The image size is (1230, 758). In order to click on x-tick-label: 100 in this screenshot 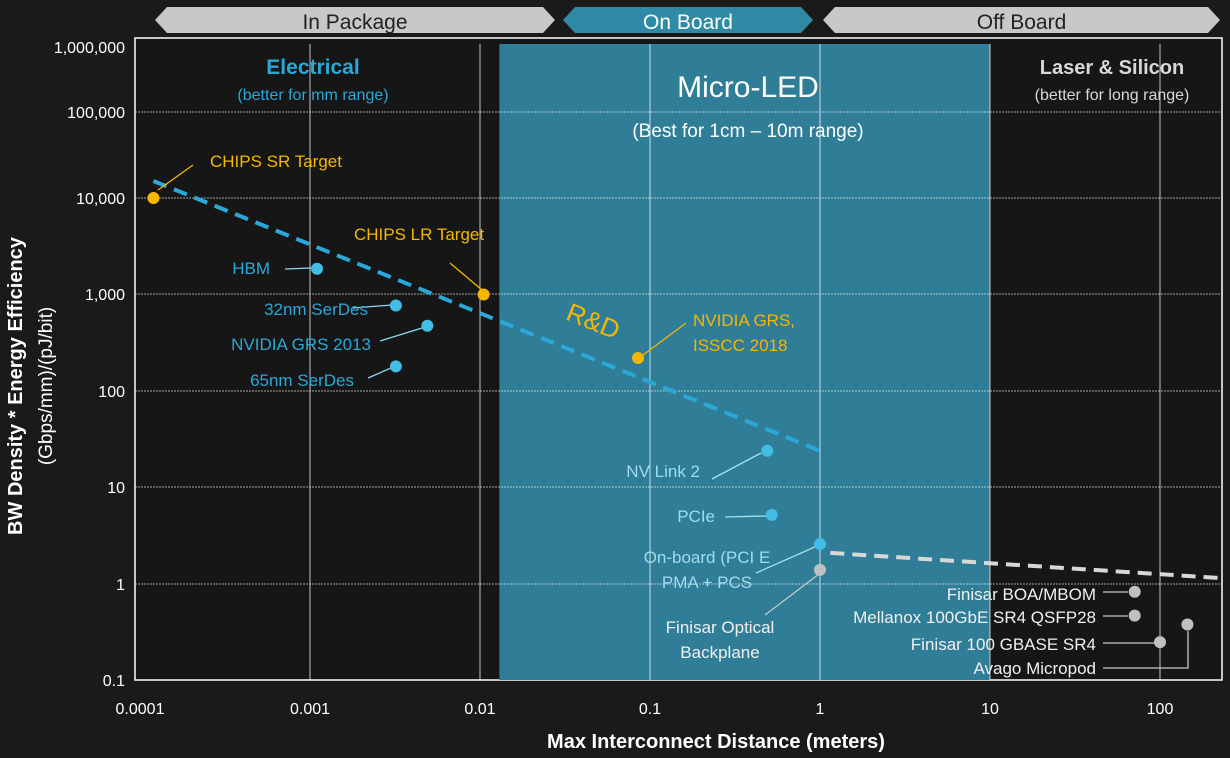, I will do `click(1160, 709)`.